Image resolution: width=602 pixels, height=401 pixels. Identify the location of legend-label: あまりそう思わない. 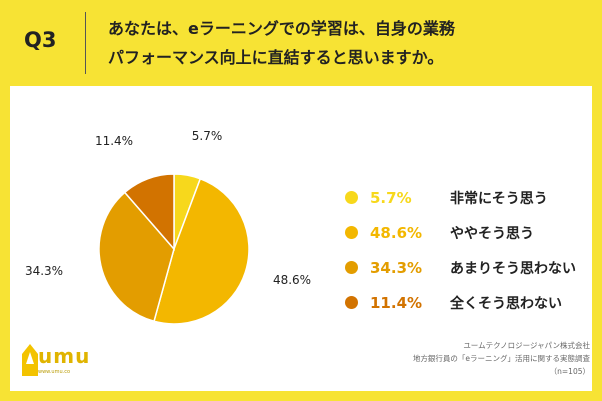
(513, 268).